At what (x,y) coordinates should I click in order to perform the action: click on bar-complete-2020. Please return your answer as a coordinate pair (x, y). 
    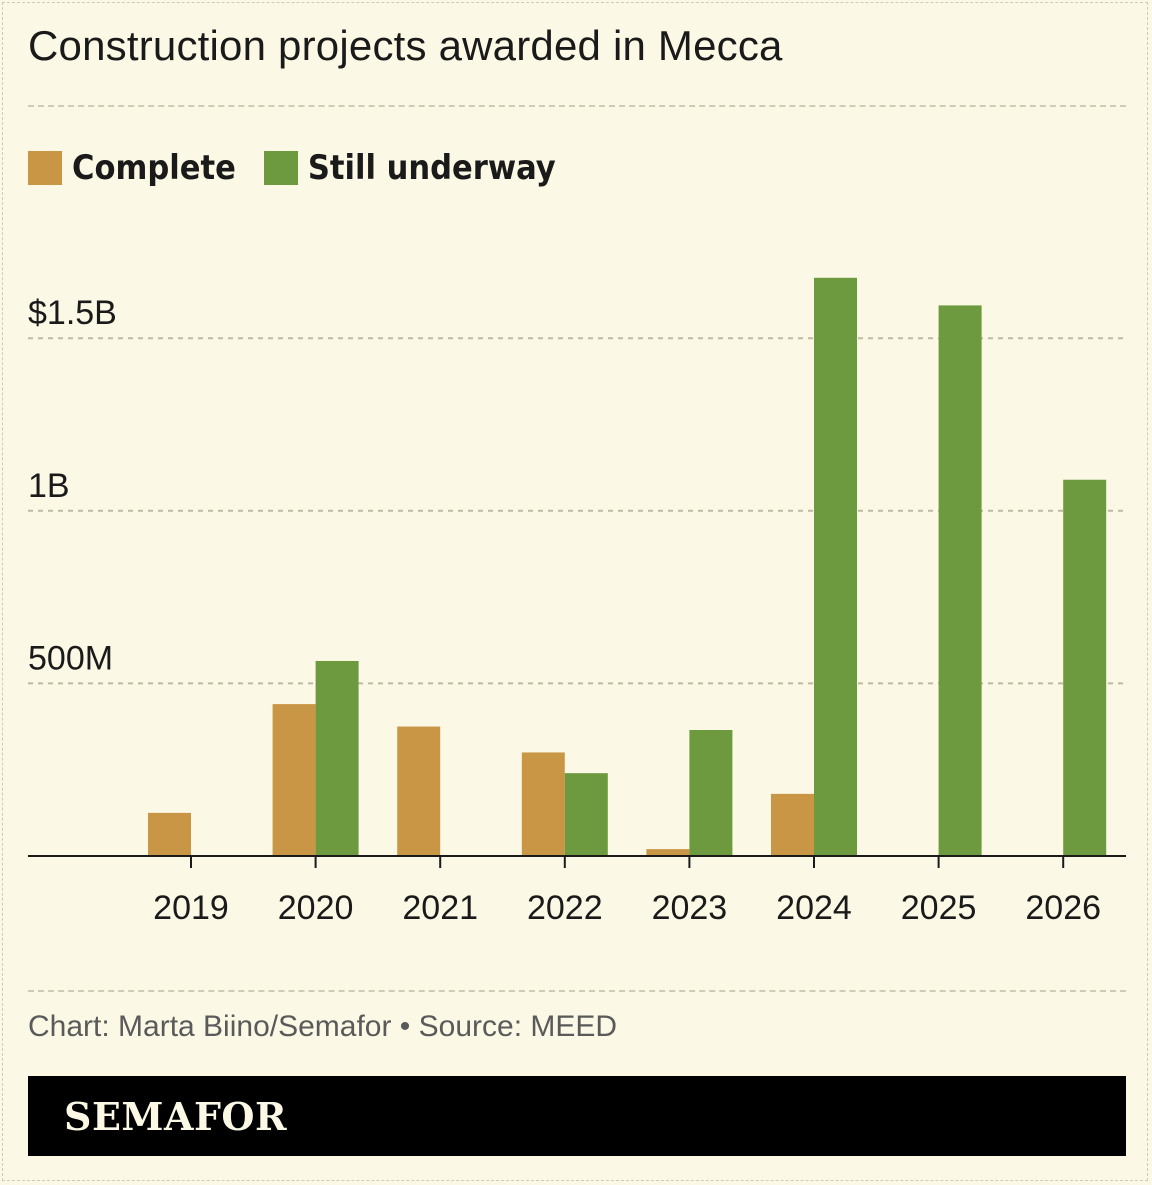
    Looking at the image, I should click on (294, 780).